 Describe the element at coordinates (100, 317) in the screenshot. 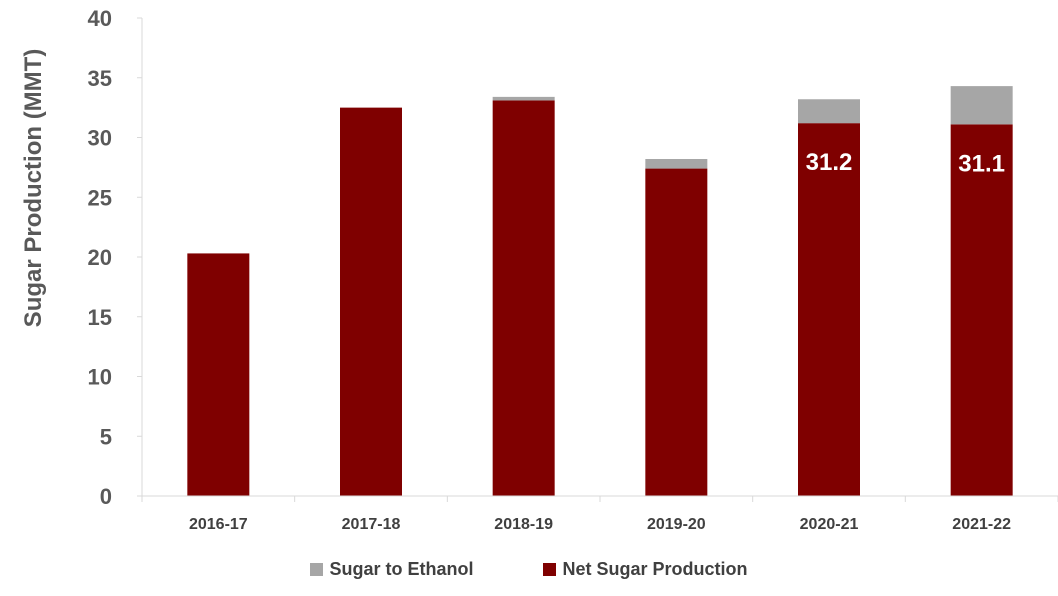

I see `y-tick-label: 15` at that location.